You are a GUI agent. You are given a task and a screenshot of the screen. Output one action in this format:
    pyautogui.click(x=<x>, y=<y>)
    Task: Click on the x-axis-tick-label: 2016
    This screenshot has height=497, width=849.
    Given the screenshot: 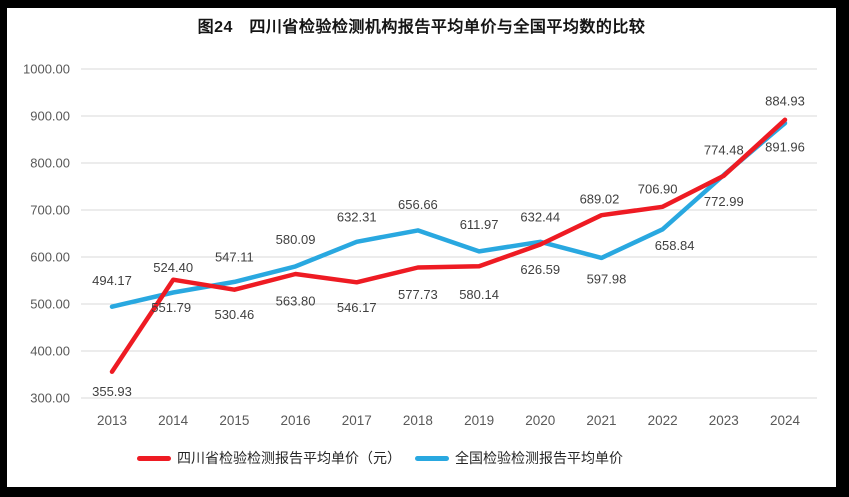 What is the action you would take?
    pyautogui.click(x=296, y=420)
    